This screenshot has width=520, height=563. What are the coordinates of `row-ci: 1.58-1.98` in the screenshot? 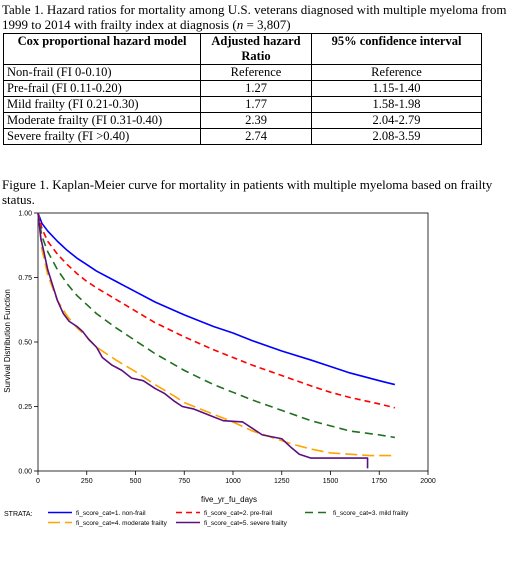 It's located at (396, 104).